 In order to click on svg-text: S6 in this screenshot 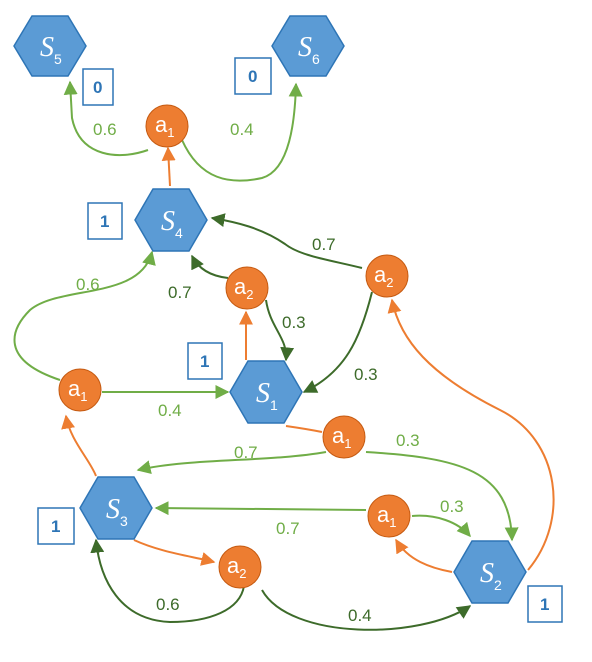, I will do `click(309, 49)`.